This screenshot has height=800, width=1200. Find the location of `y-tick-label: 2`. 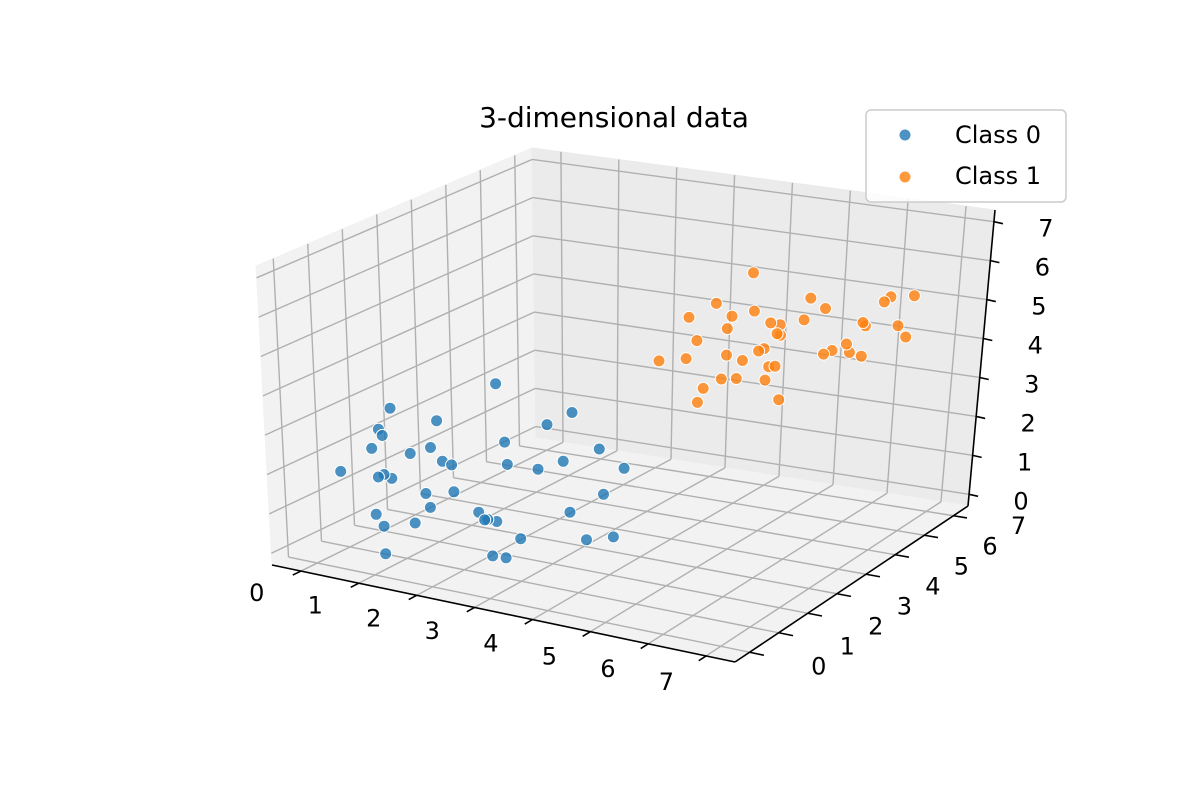

y-tick-label: 2 is located at coordinates (875, 626).